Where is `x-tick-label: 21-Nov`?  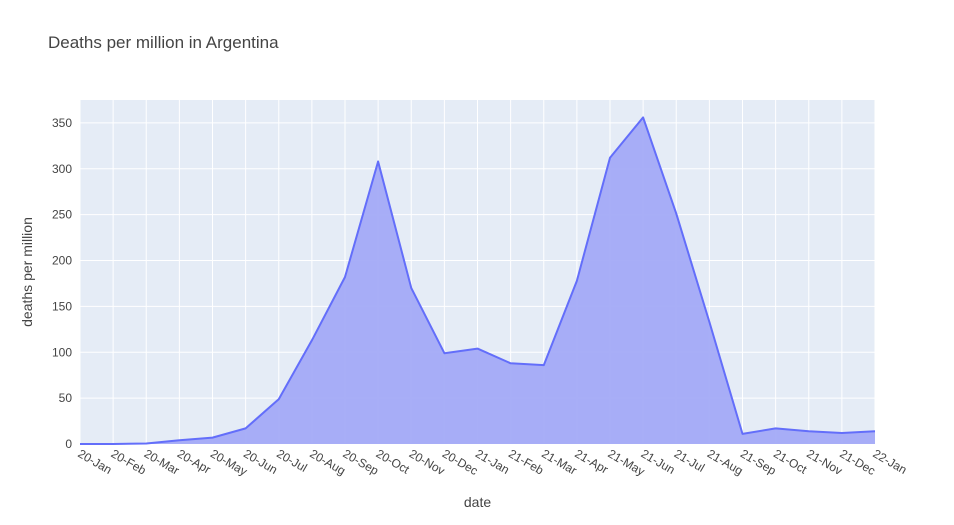
x-tick-label: 21-Nov is located at coordinates (824, 461).